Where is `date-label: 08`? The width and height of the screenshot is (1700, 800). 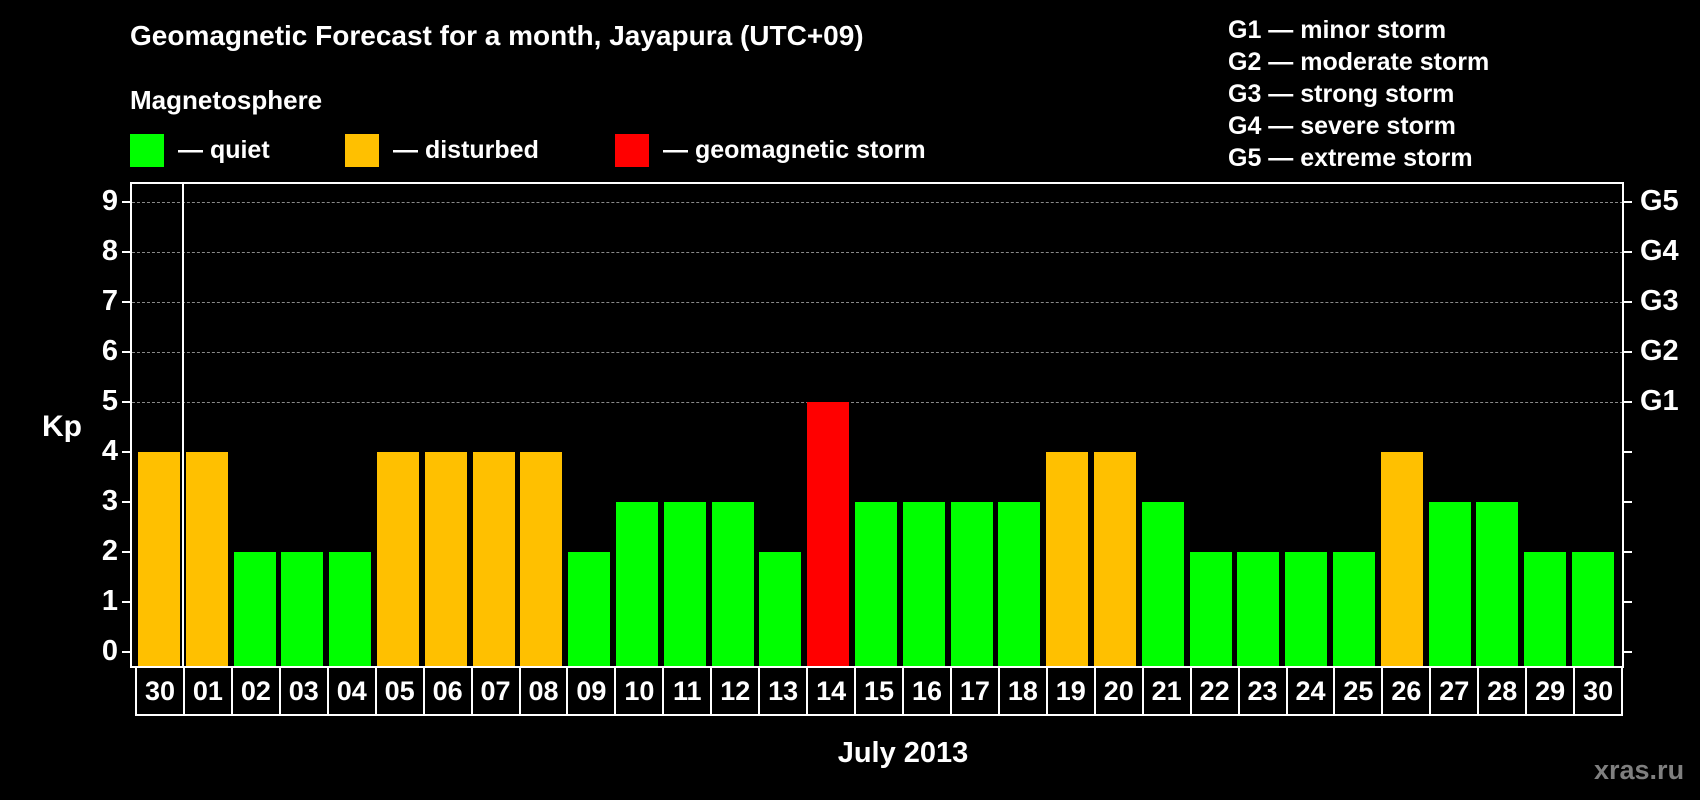
date-label: 08 is located at coordinates (545, 691).